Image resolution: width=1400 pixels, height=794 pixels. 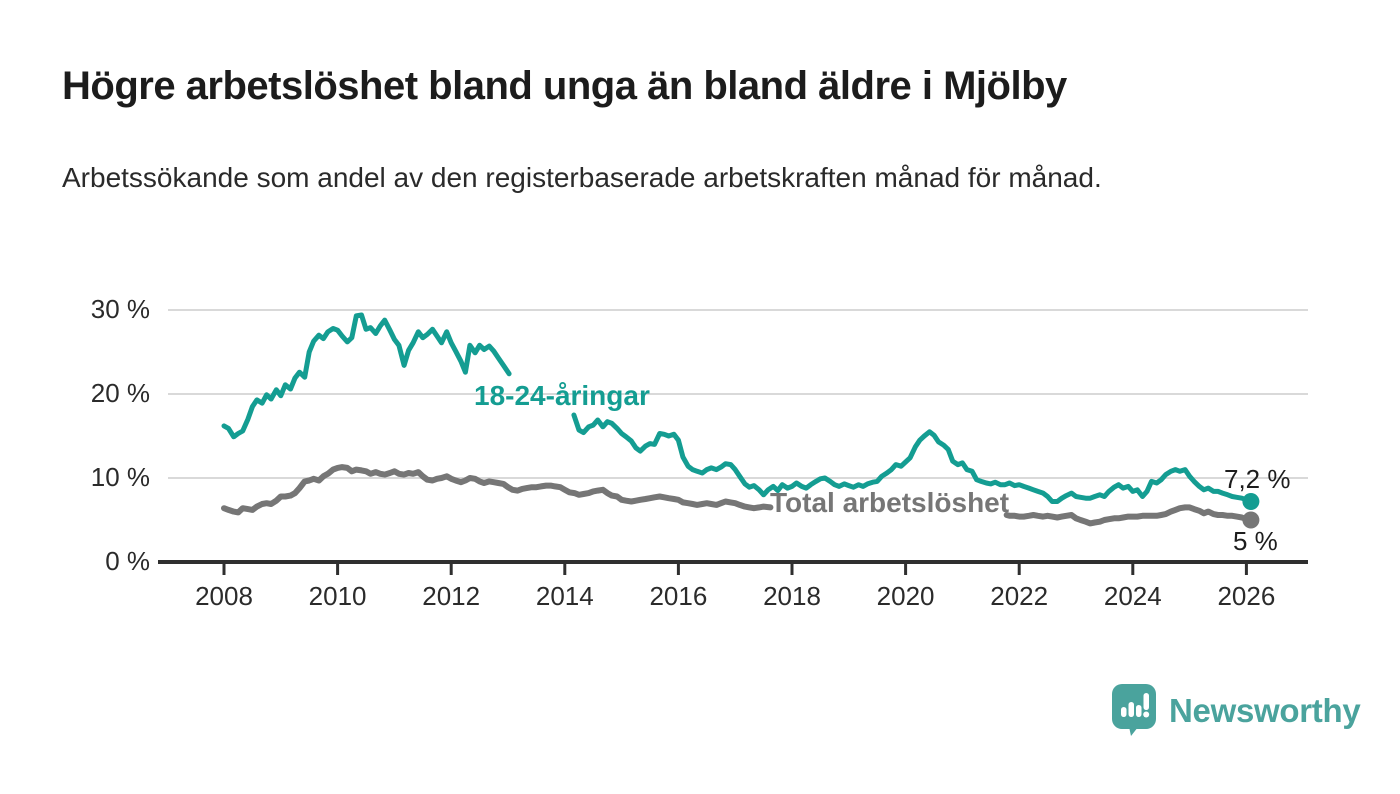 I want to click on x-tick-label: 2016, so click(x=678, y=596).